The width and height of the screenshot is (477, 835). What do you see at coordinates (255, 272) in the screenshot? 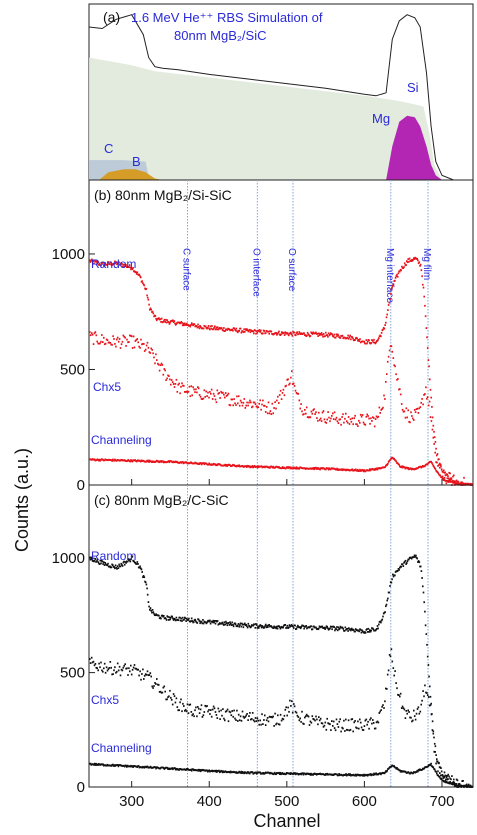
I see `marker-label-1: O interface` at bounding box center [255, 272].